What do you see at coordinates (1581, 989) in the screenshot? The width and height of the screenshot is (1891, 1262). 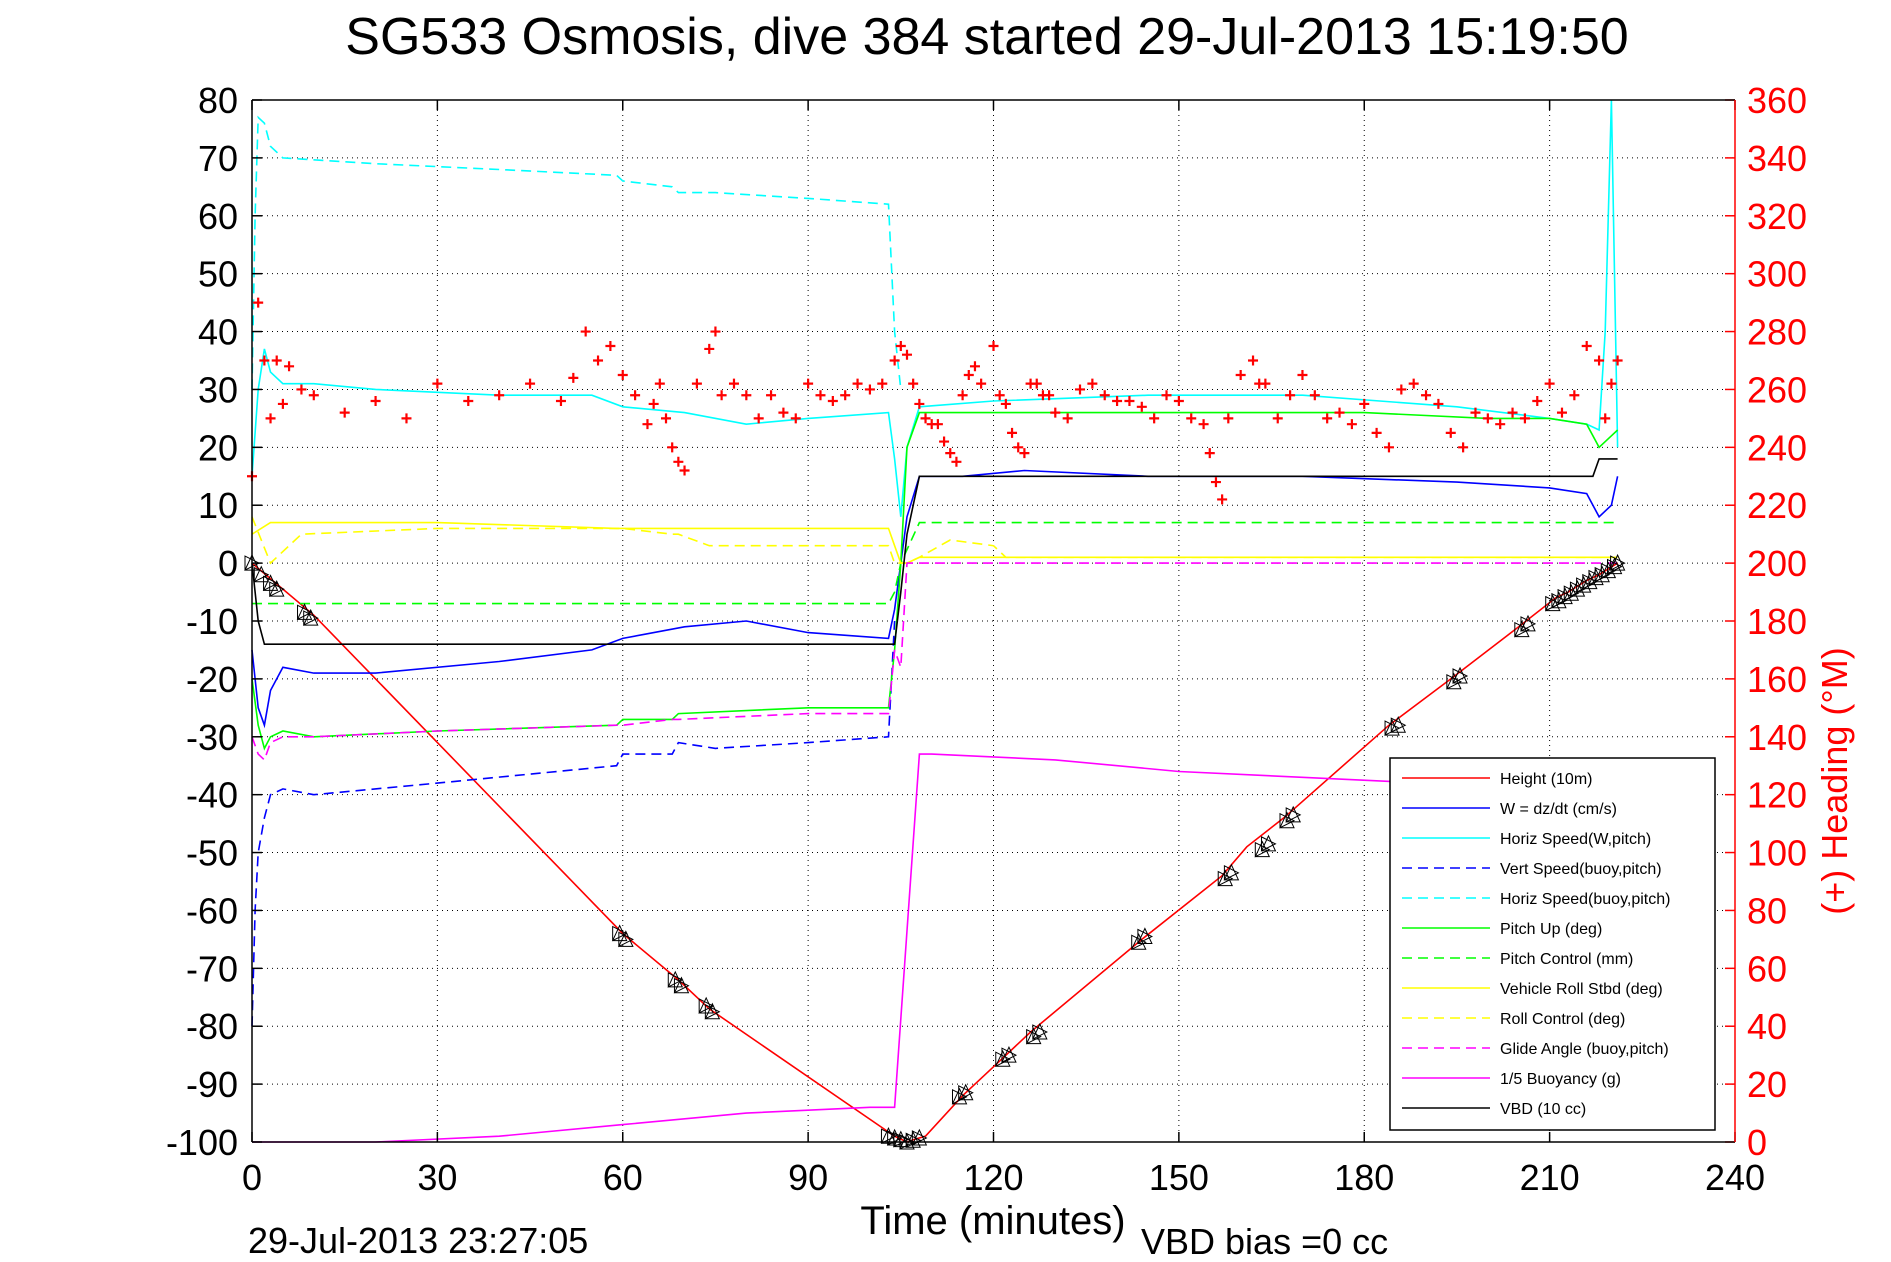 I see `legend-label: Vehicle Roll Stbd (deg)` at bounding box center [1581, 989].